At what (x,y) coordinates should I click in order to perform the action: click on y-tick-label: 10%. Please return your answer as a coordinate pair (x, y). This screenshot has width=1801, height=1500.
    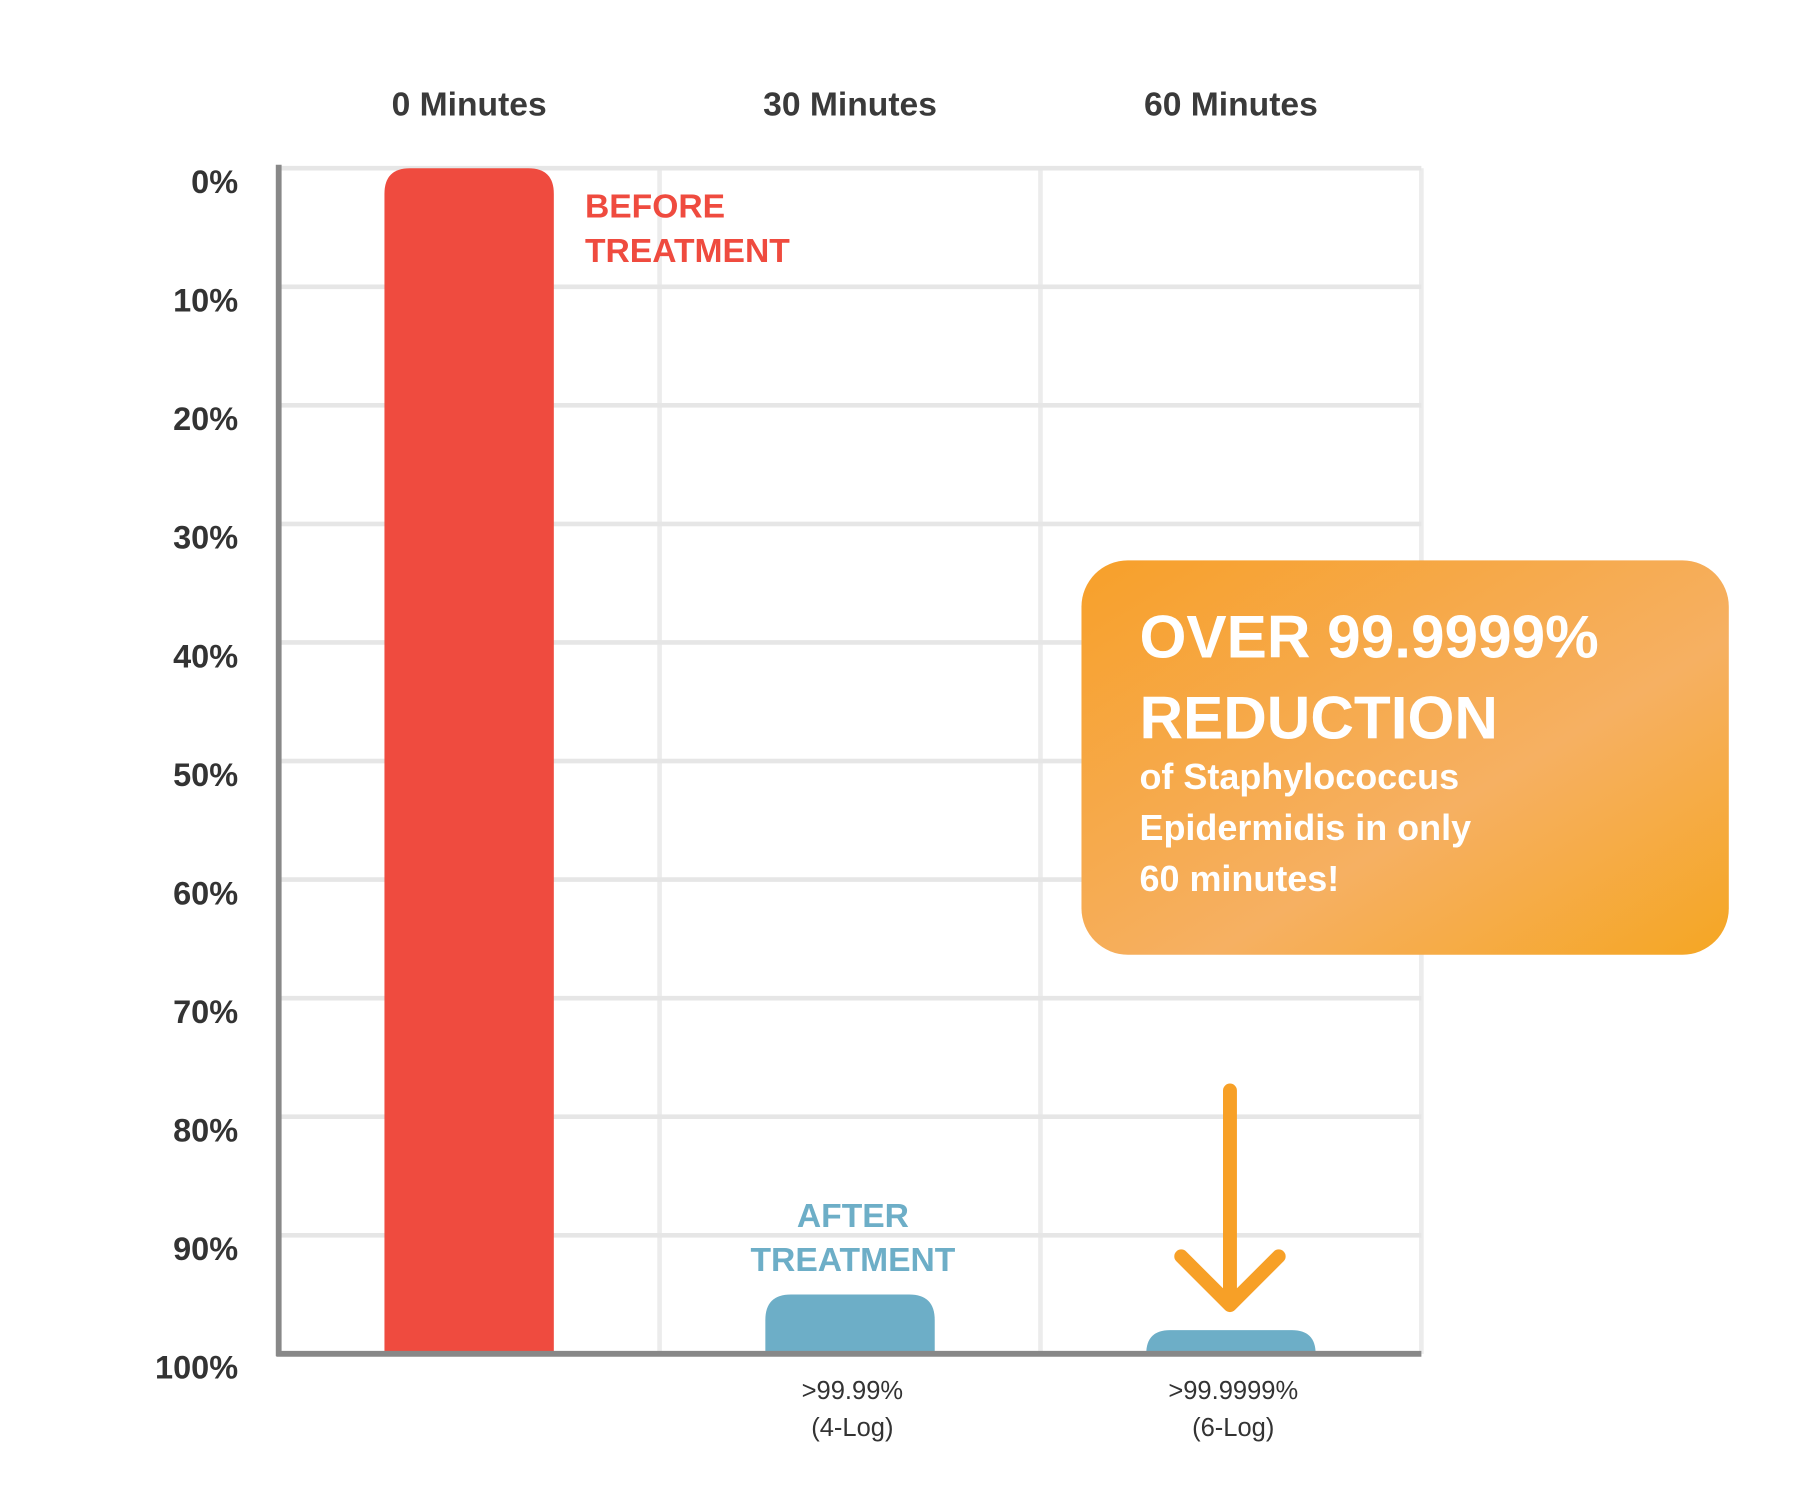
    Looking at the image, I should click on (205, 301).